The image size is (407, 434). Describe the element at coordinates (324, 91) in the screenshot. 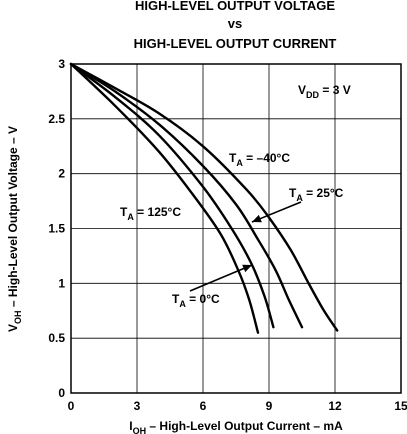

I see `vdd-condition-label: VDD = 3 V` at that location.